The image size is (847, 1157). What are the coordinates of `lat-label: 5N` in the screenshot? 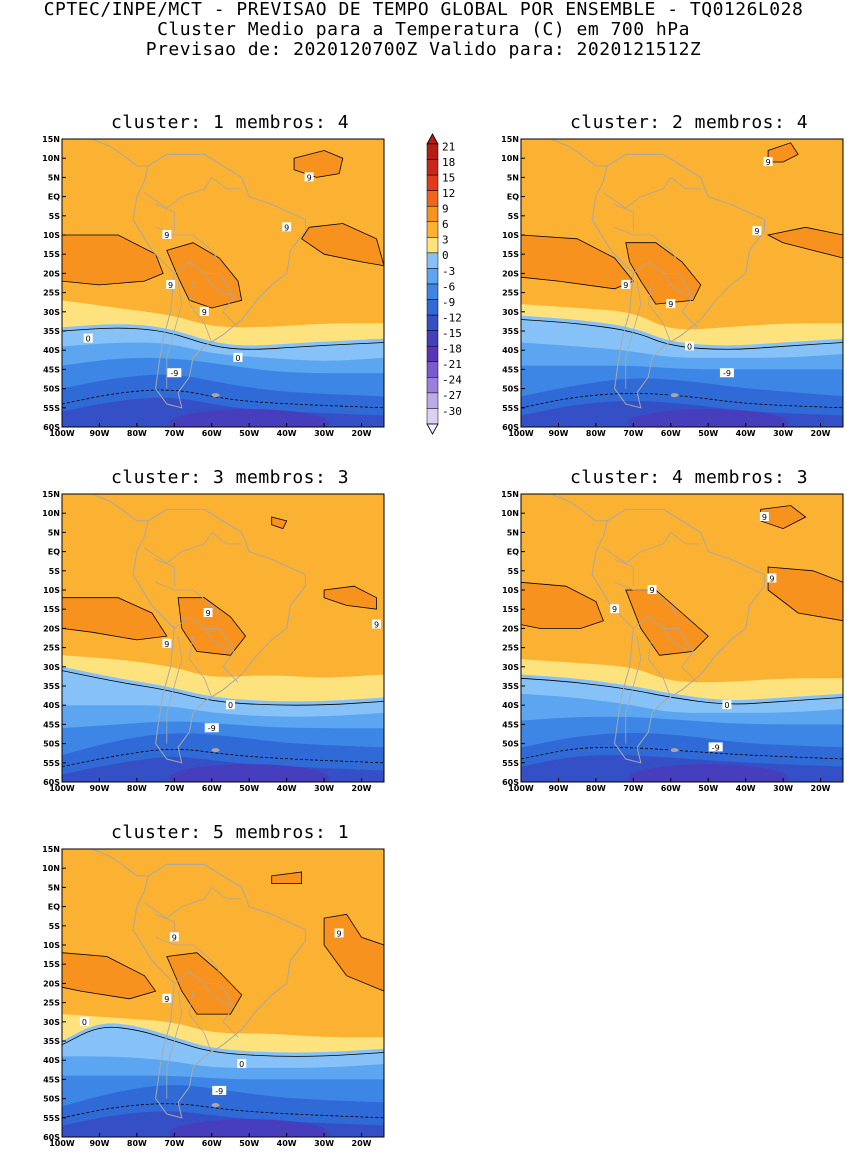 It's located at (513, 532).